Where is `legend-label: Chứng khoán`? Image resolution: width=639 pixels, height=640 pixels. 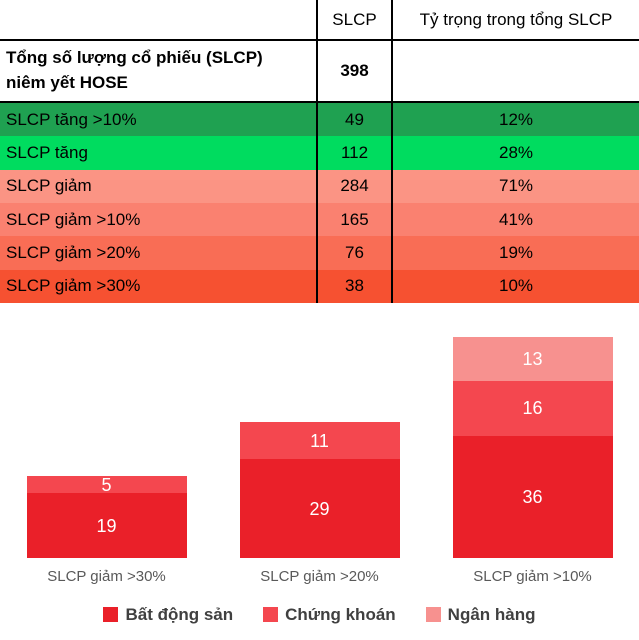
legend-label: Chứng khoán is located at coordinates (340, 614).